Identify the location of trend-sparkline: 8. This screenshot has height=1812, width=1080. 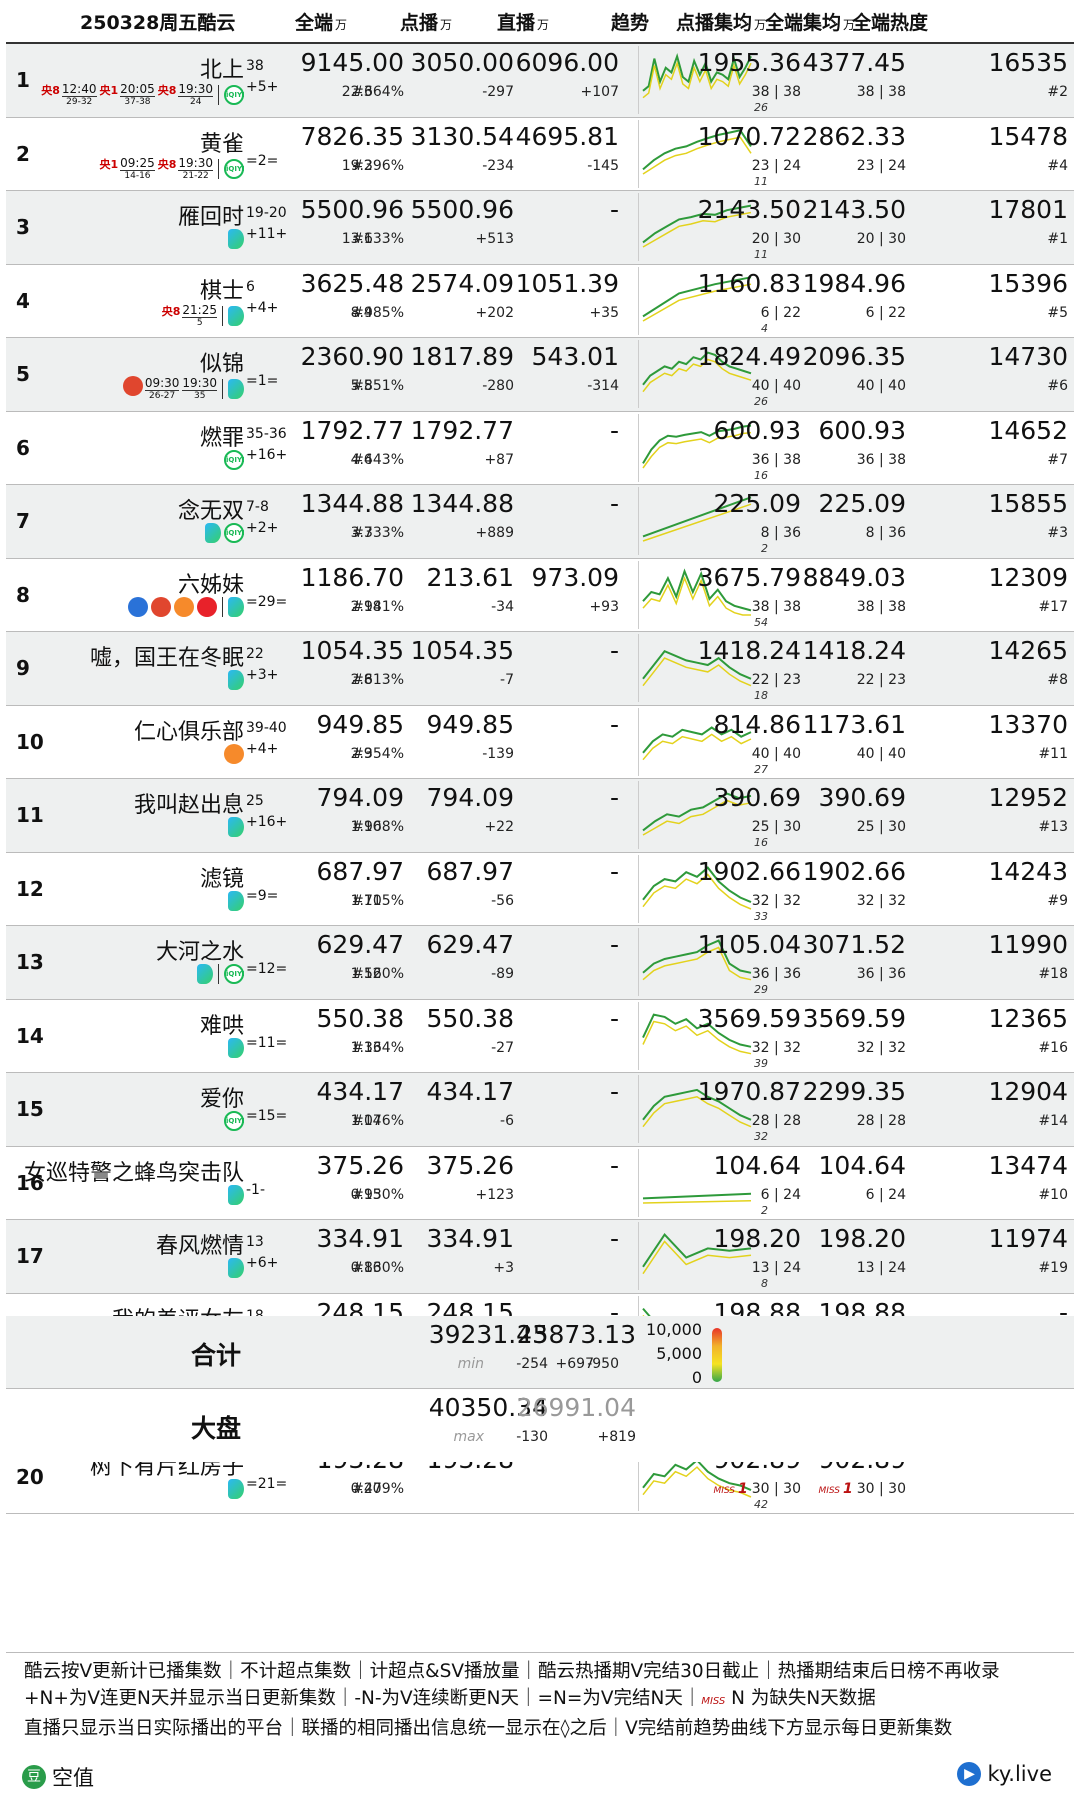
(704, 1256).